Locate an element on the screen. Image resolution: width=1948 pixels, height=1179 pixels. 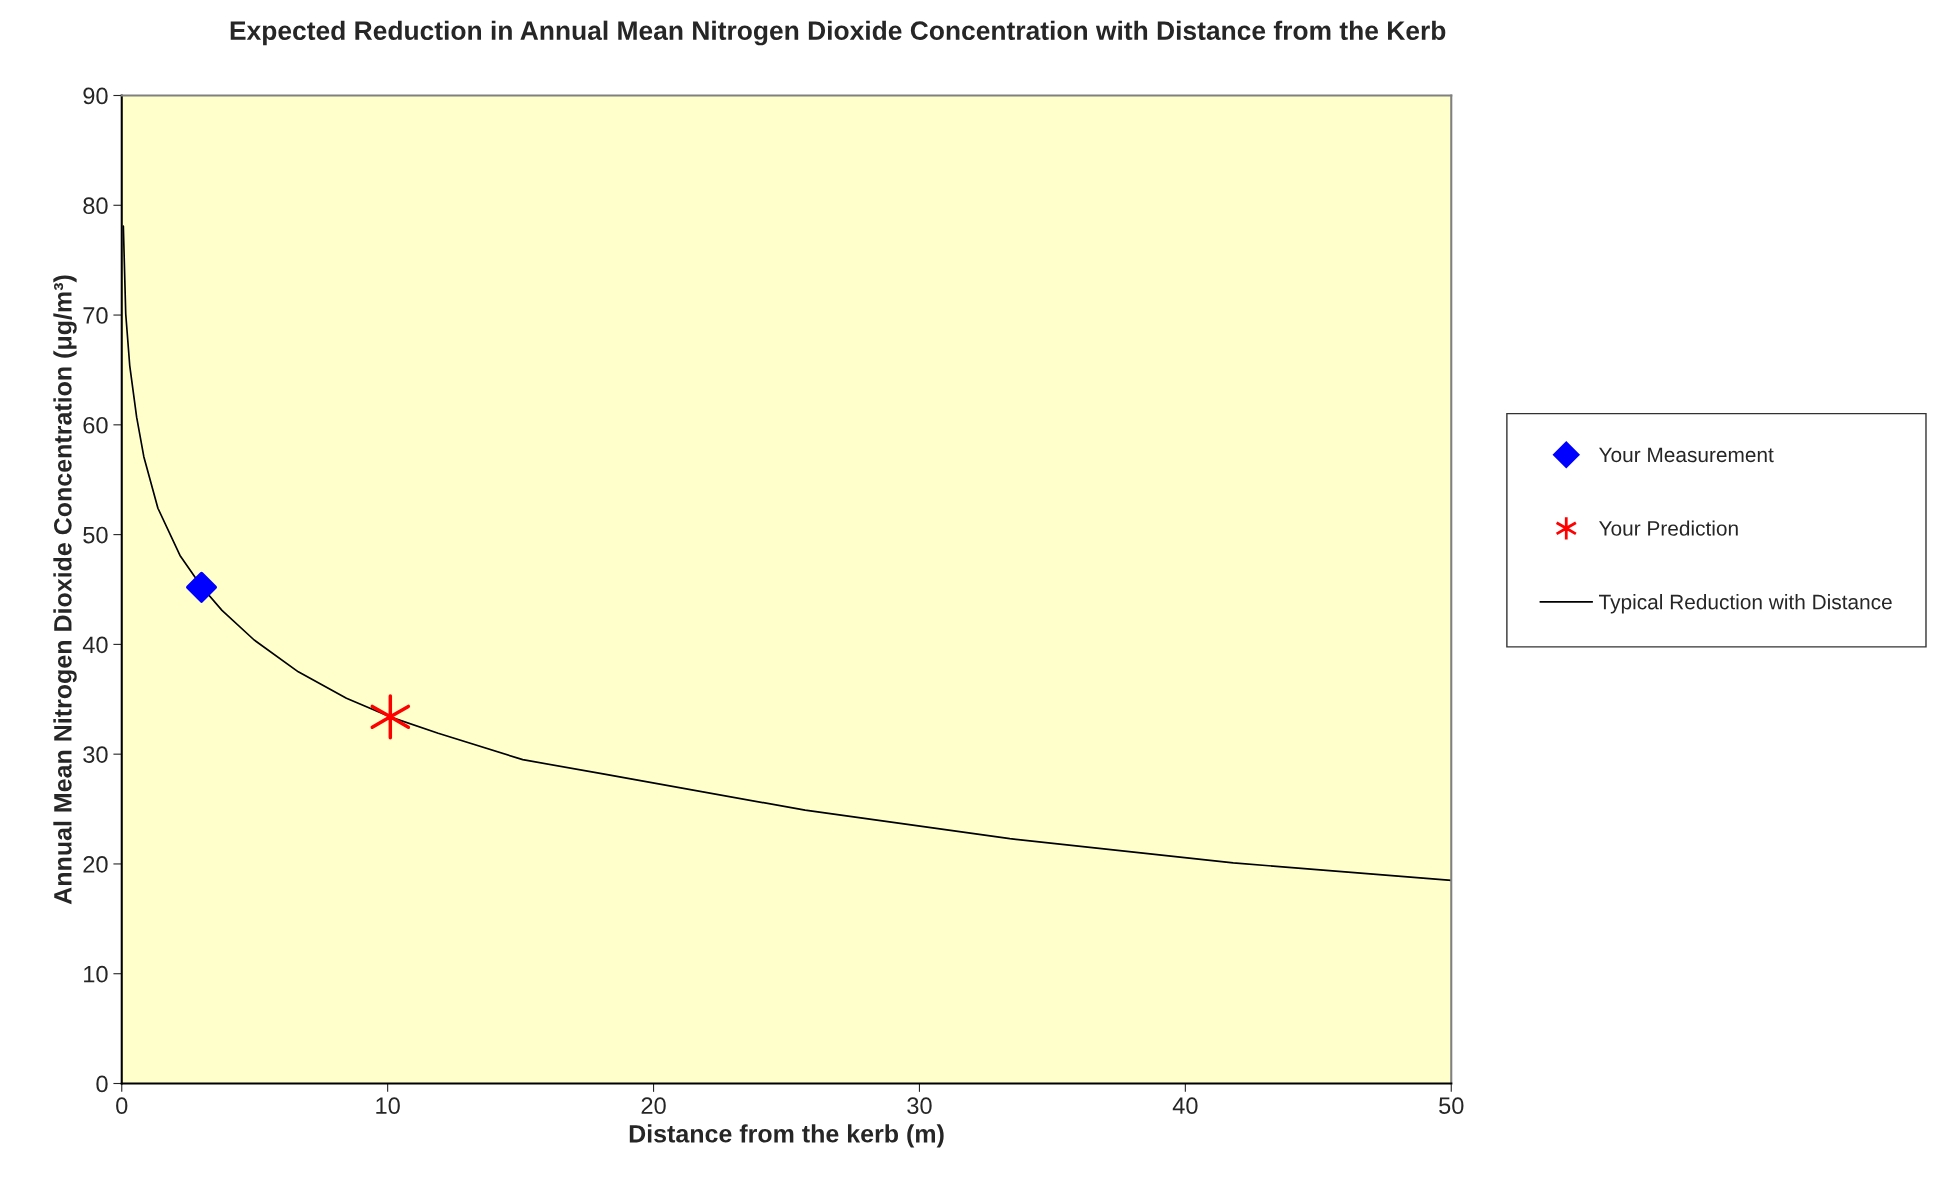
x-axis-title: Distance from the kerb (m) is located at coordinates (786, 1136).